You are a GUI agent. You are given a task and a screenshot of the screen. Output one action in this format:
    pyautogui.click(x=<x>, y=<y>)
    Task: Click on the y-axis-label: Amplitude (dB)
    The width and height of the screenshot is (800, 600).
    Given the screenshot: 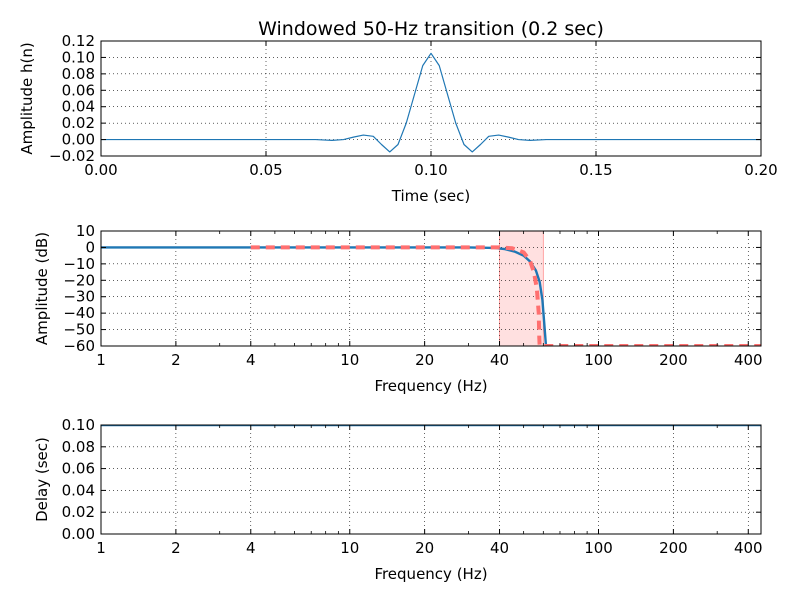 What is the action you would take?
    pyautogui.click(x=42, y=288)
    